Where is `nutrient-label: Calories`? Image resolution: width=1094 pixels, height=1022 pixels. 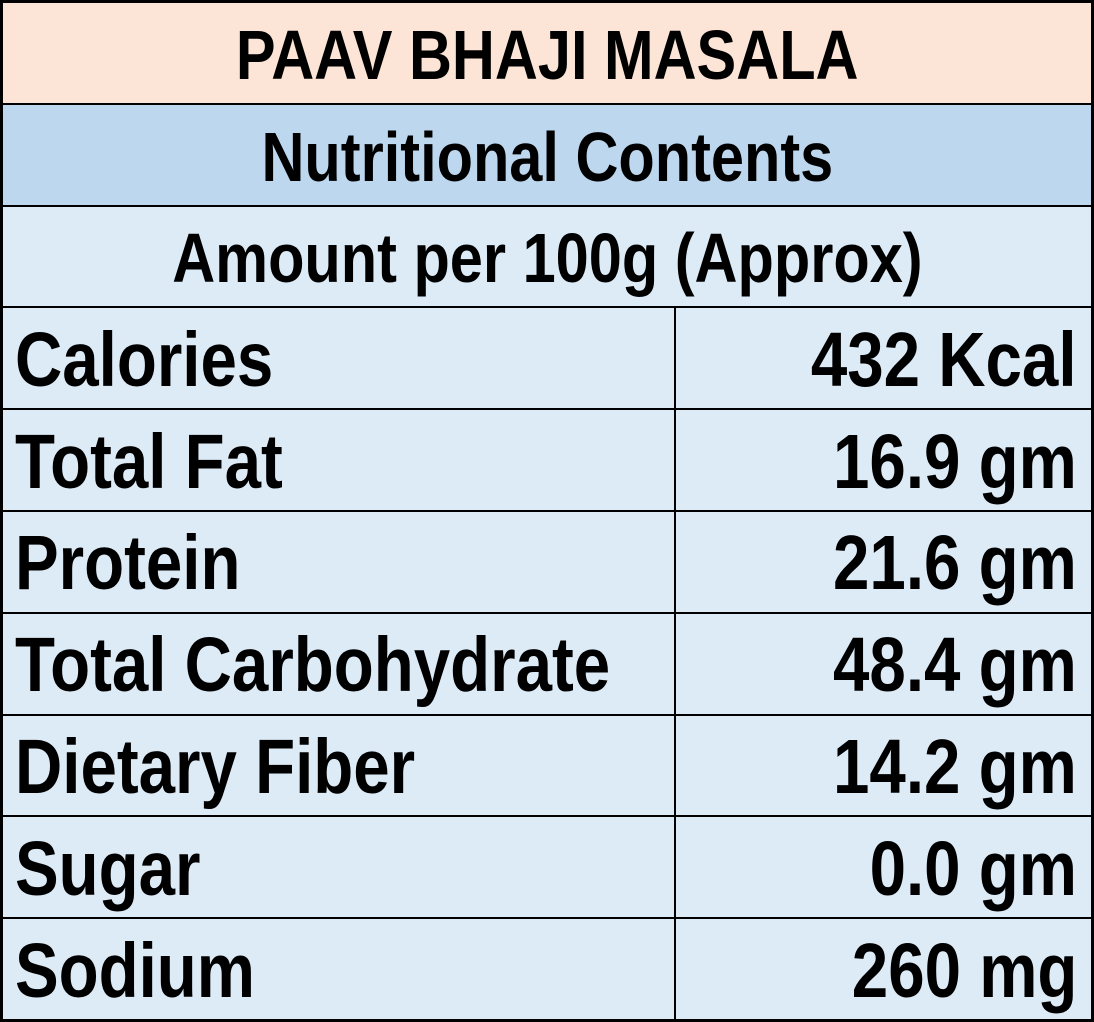
nutrient-label: Calories is located at coordinates (144, 359).